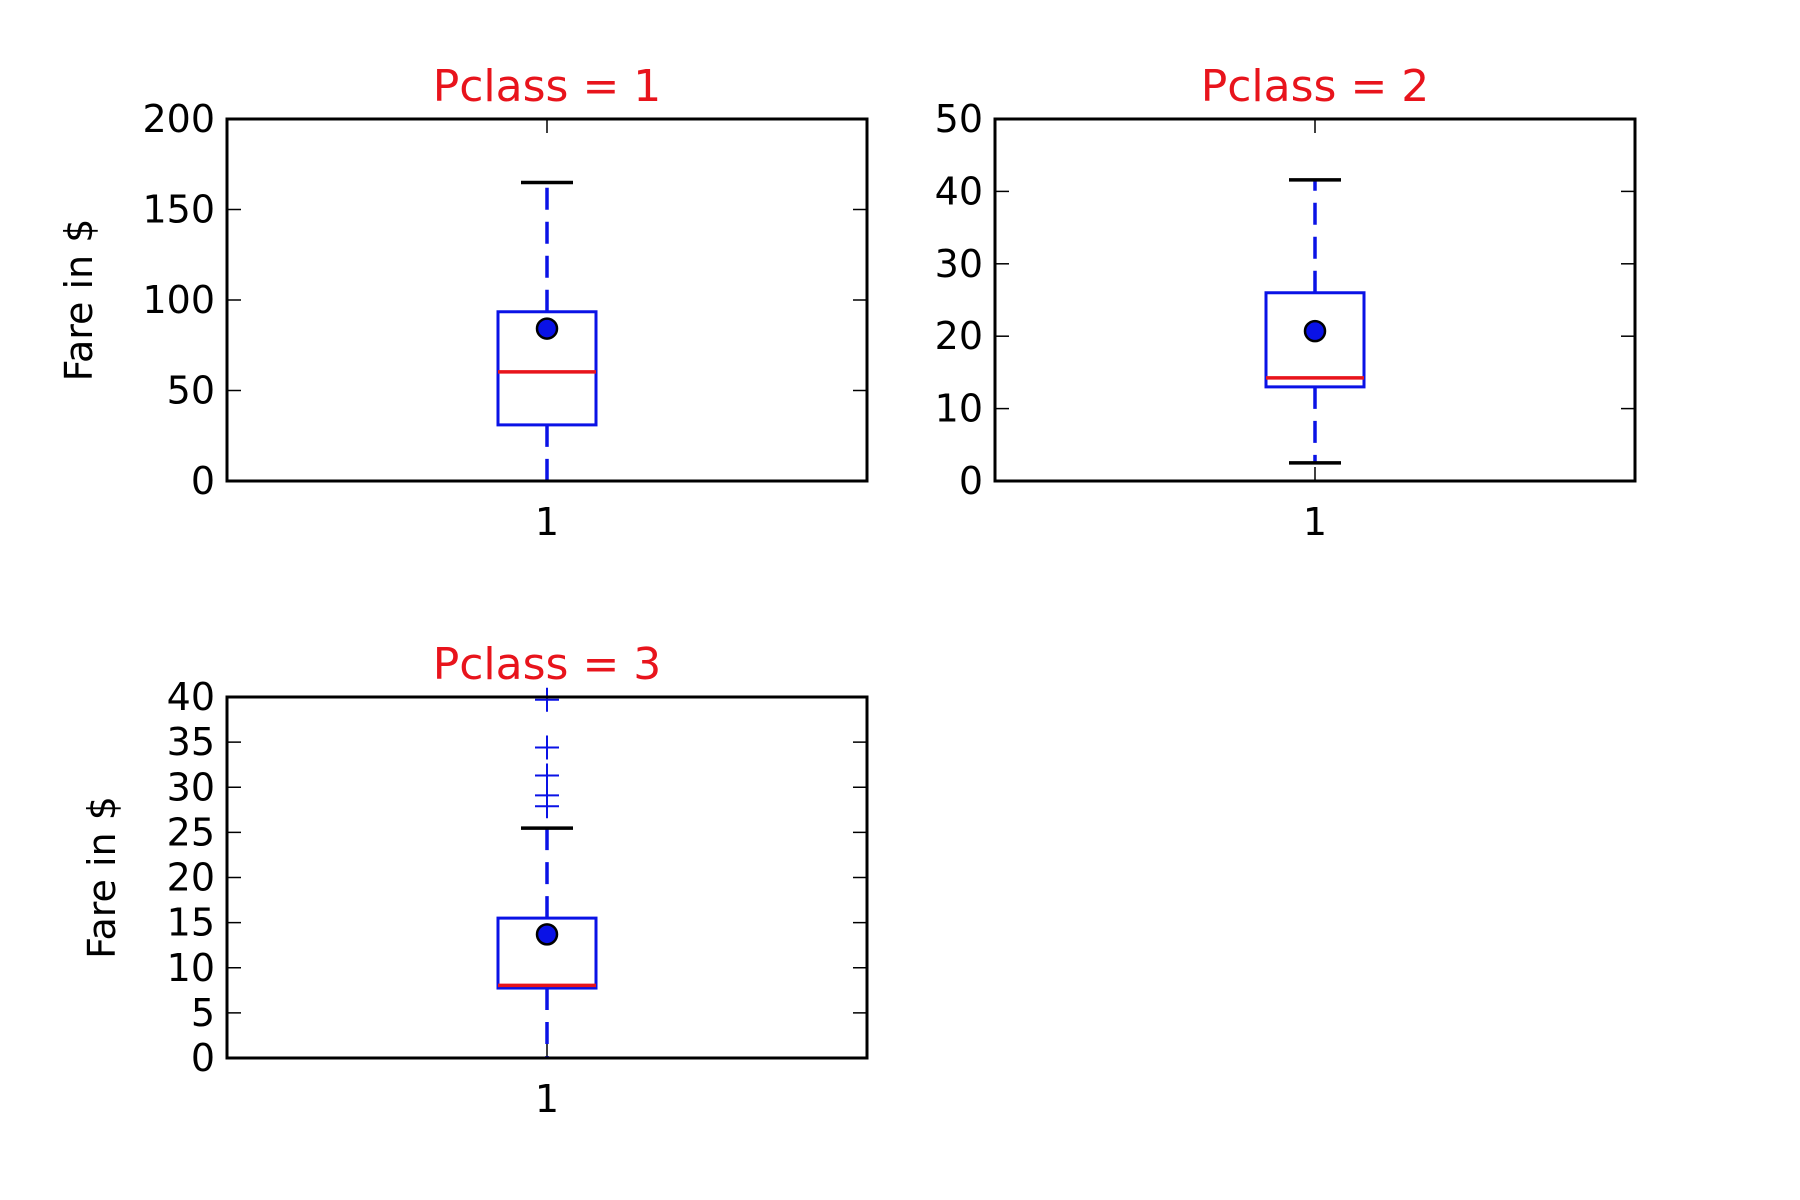 This screenshot has width=1800, height=1200. What do you see at coordinates (191, 742) in the screenshot?
I see `y-tick-label: 35` at bounding box center [191, 742].